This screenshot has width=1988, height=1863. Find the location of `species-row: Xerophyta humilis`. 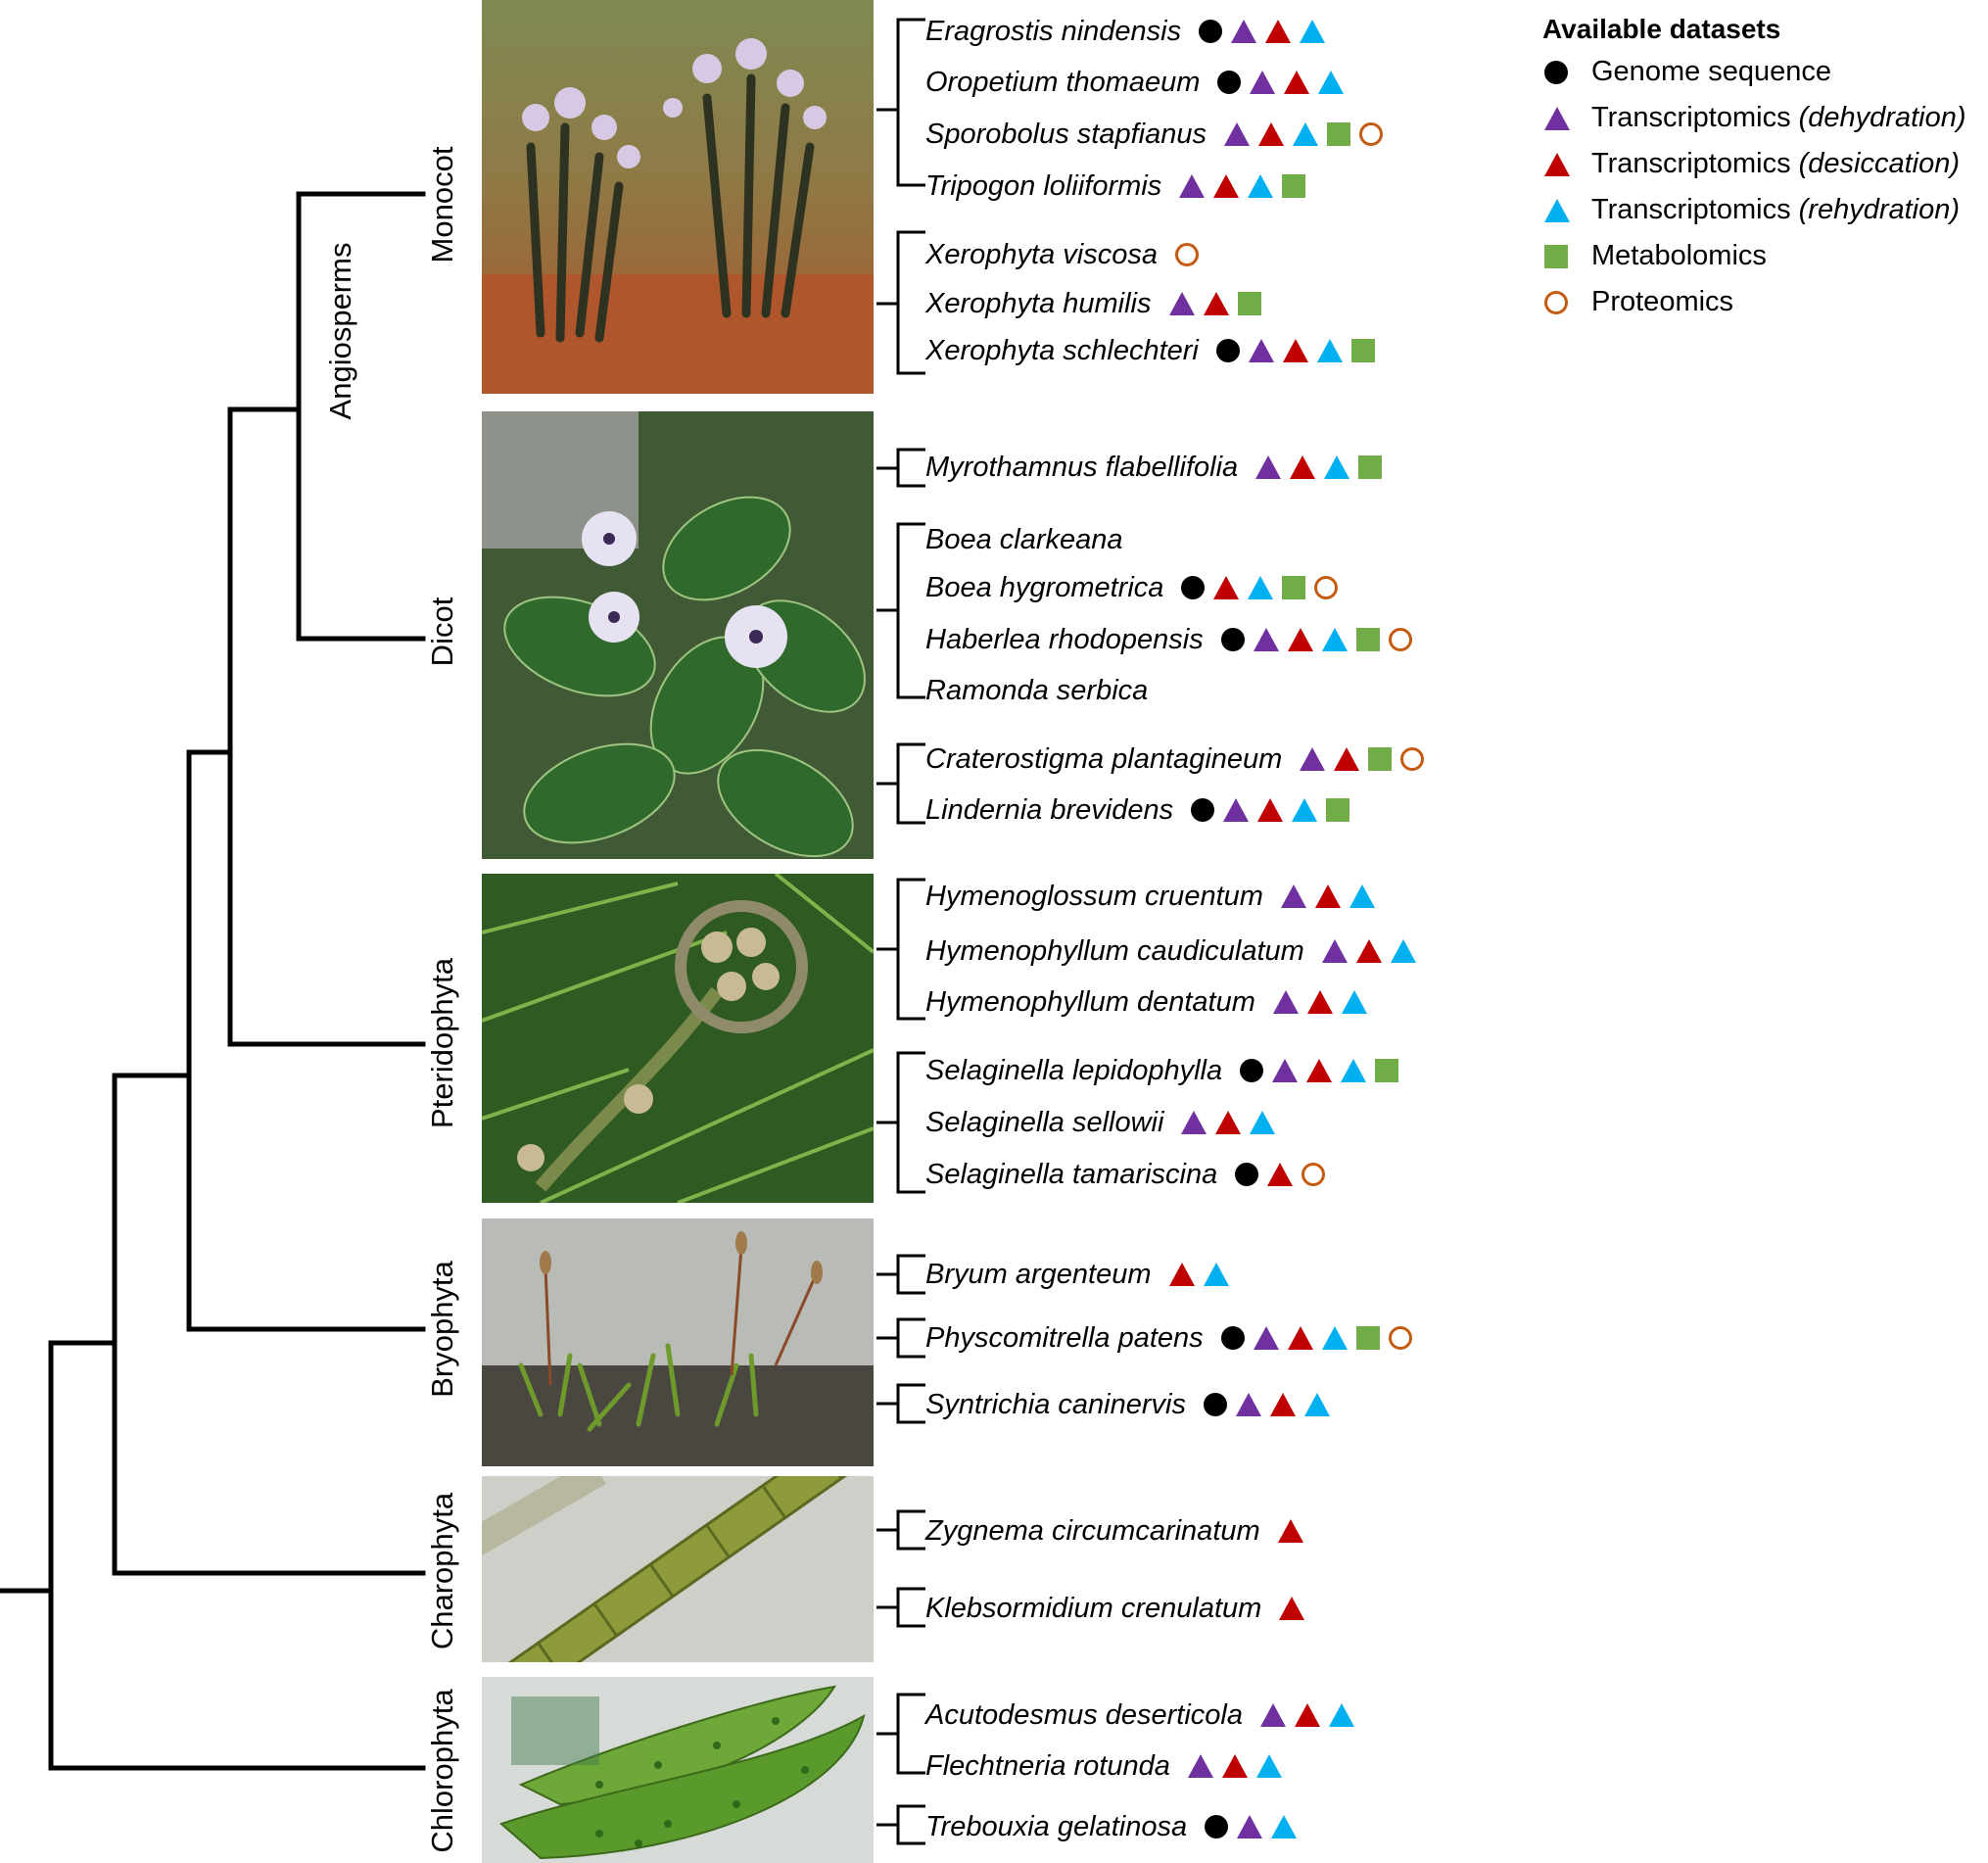

species-row: Xerophyta humilis is located at coordinates (1093, 303).